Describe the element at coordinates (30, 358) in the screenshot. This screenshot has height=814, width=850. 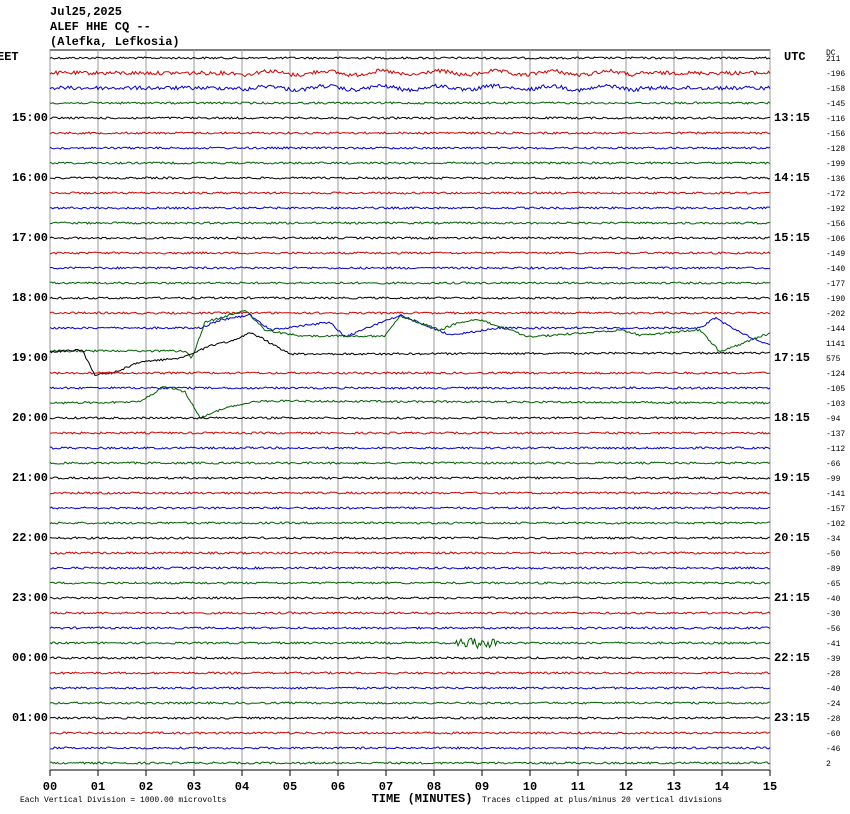
I see `left-time-label: 19:00` at that location.